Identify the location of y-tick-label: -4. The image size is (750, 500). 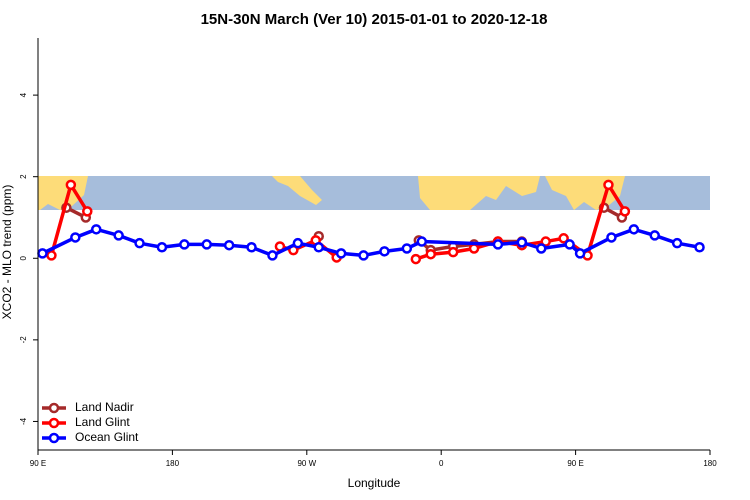
(23, 421).